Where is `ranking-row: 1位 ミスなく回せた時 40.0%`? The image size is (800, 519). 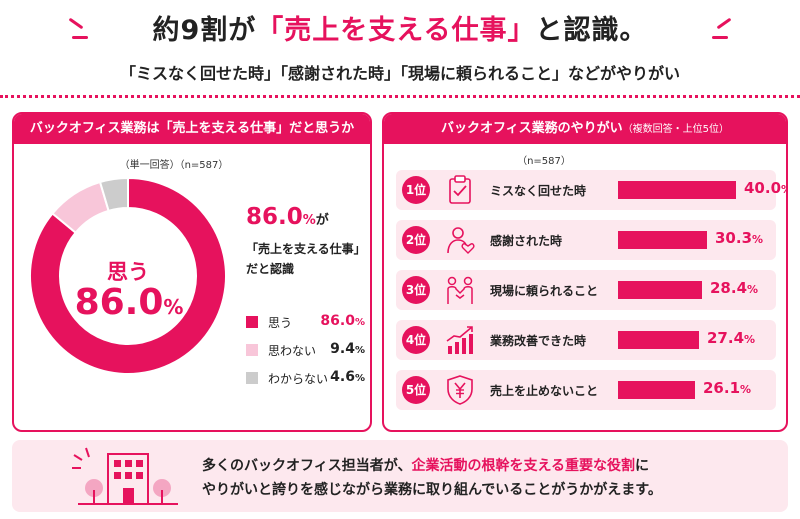 ranking-row: 1位 ミスなく回せた時 40.0% is located at coordinates (591, 190).